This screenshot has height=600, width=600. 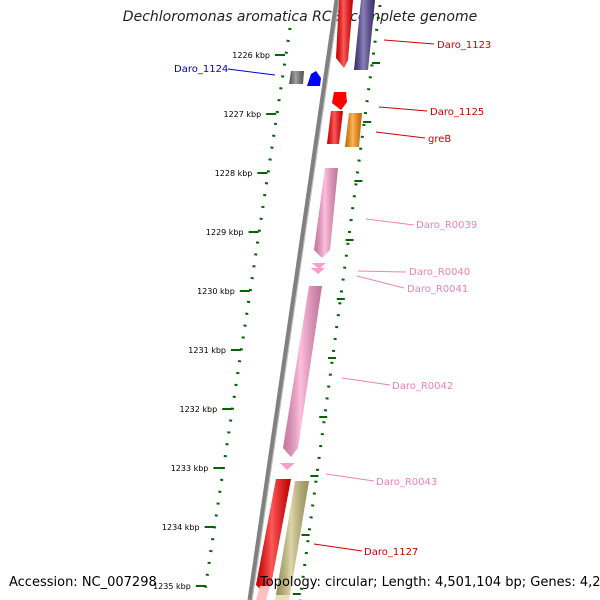 What do you see at coordinates (437, 289) in the screenshot?
I see `label-daro-r0041: Daro_R0041` at bounding box center [437, 289].